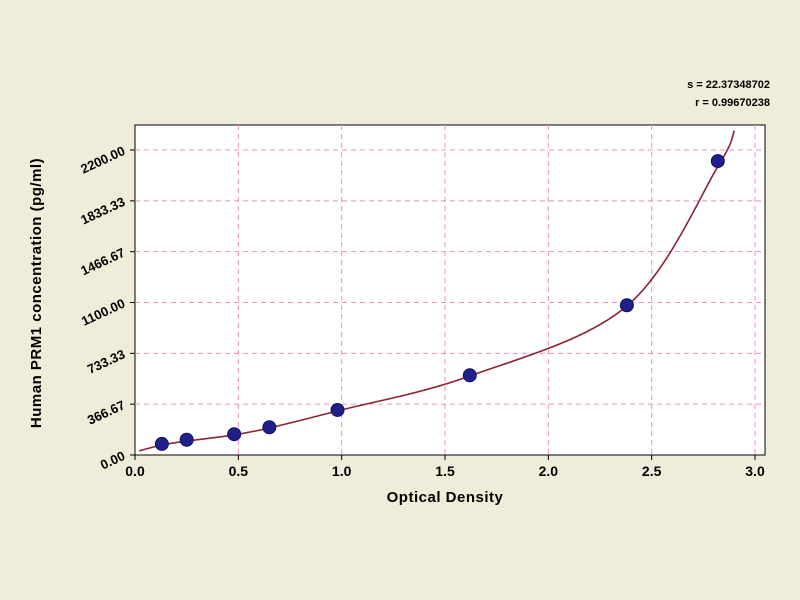  I want to click on x-axis-title: Optical Density, so click(445, 497).